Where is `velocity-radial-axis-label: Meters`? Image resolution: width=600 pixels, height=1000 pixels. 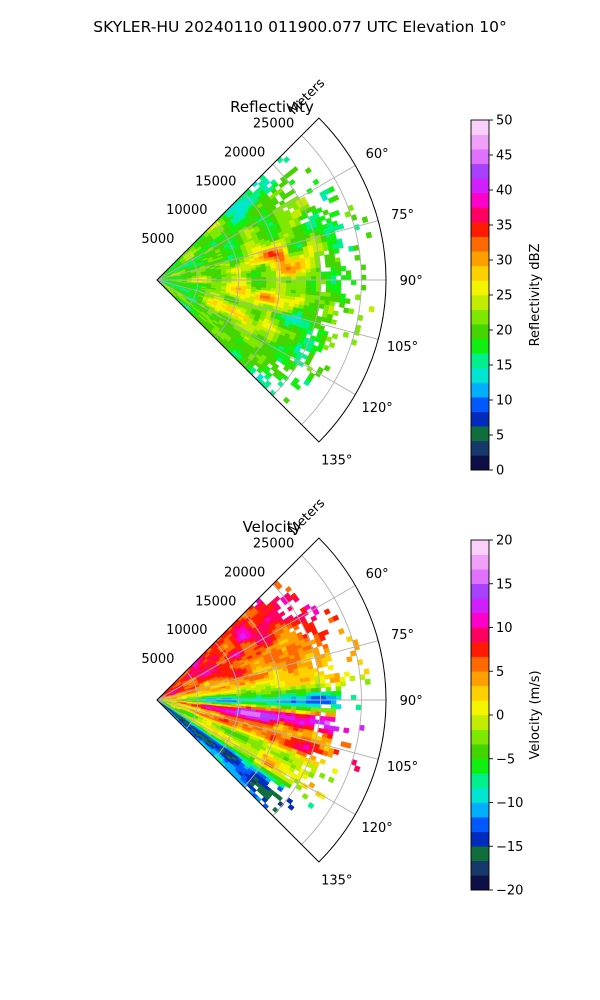 velocity-radial-axis-label: Meters is located at coordinates (307, 517).